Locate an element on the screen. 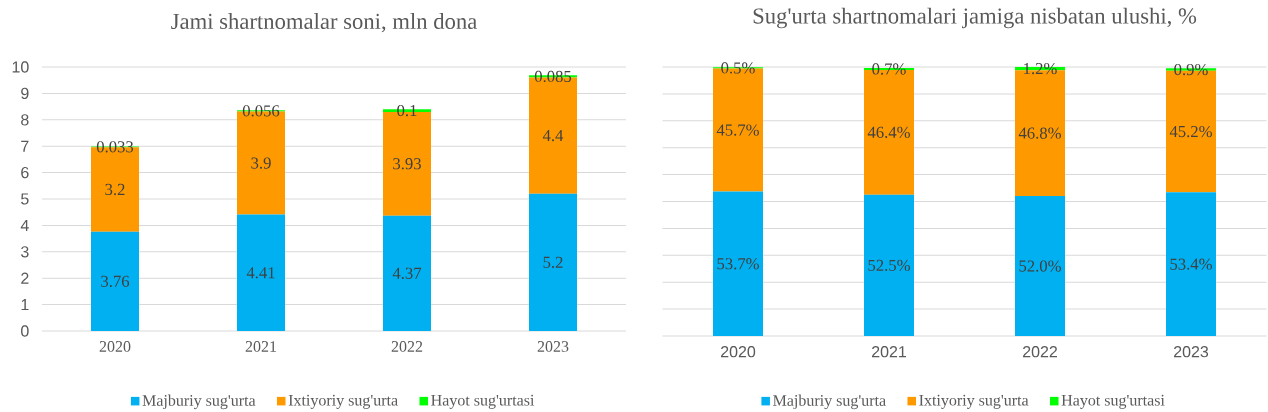  data-label: 0.033 is located at coordinates (115, 147).